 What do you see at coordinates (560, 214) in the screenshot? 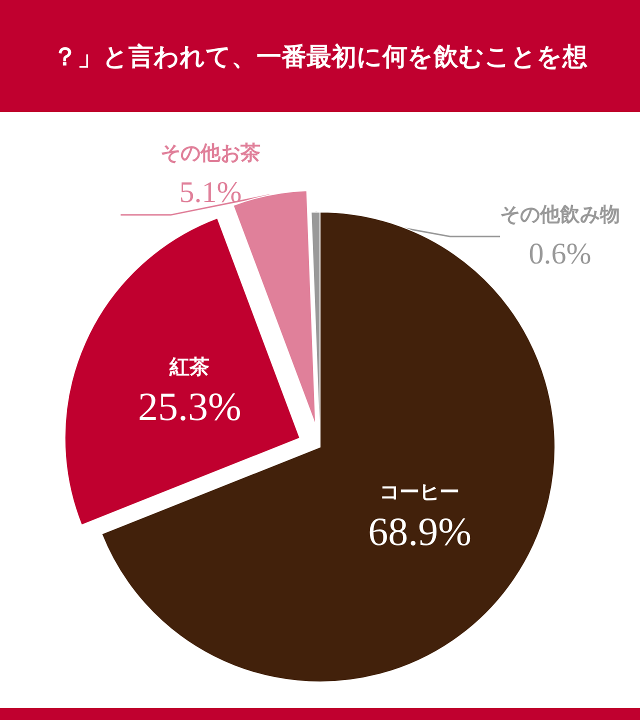
I see `slice-label: その他飲み物` at bounding box center [560, 214].